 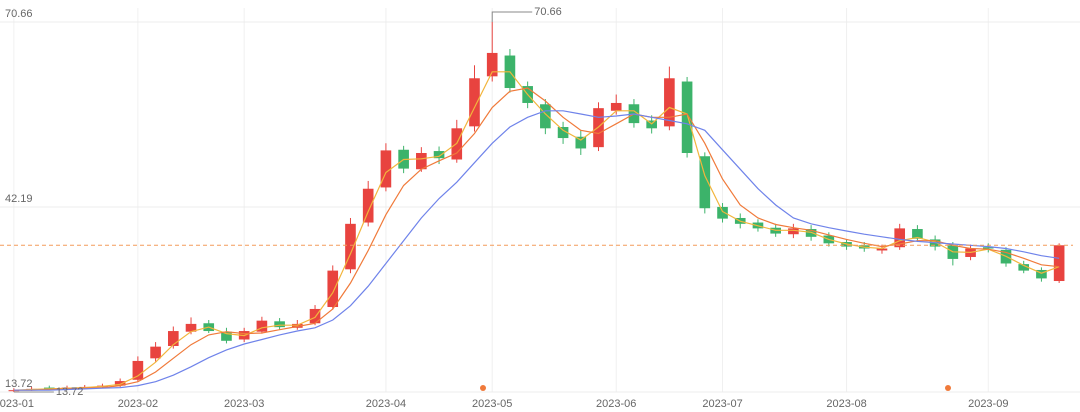 I want to click on x-tick-label: 2023-03, so click(x=244, y=404).